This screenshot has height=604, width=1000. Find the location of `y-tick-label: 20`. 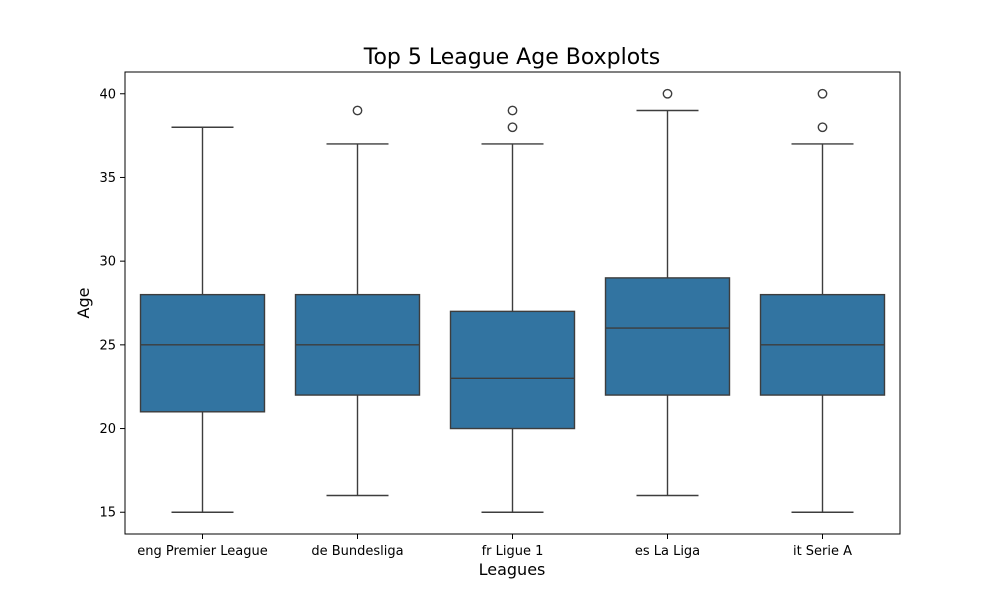

y-tick-label: 20 is located at coordinates (107, 429).